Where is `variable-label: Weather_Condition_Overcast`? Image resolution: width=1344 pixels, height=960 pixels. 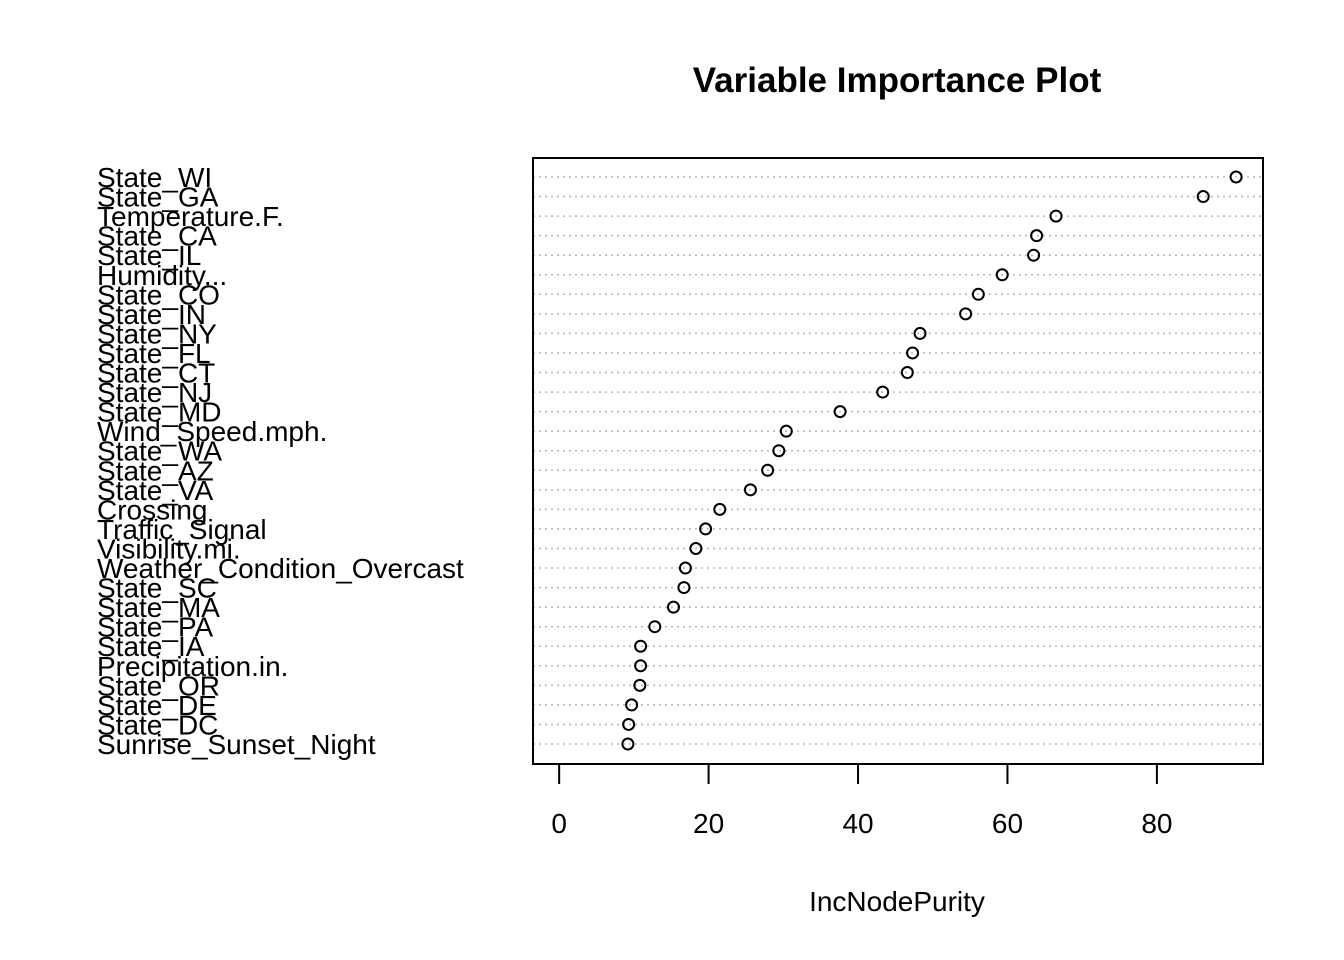
variable-label: Weather_Condition_Overcast is located at coordinates (280, 568).